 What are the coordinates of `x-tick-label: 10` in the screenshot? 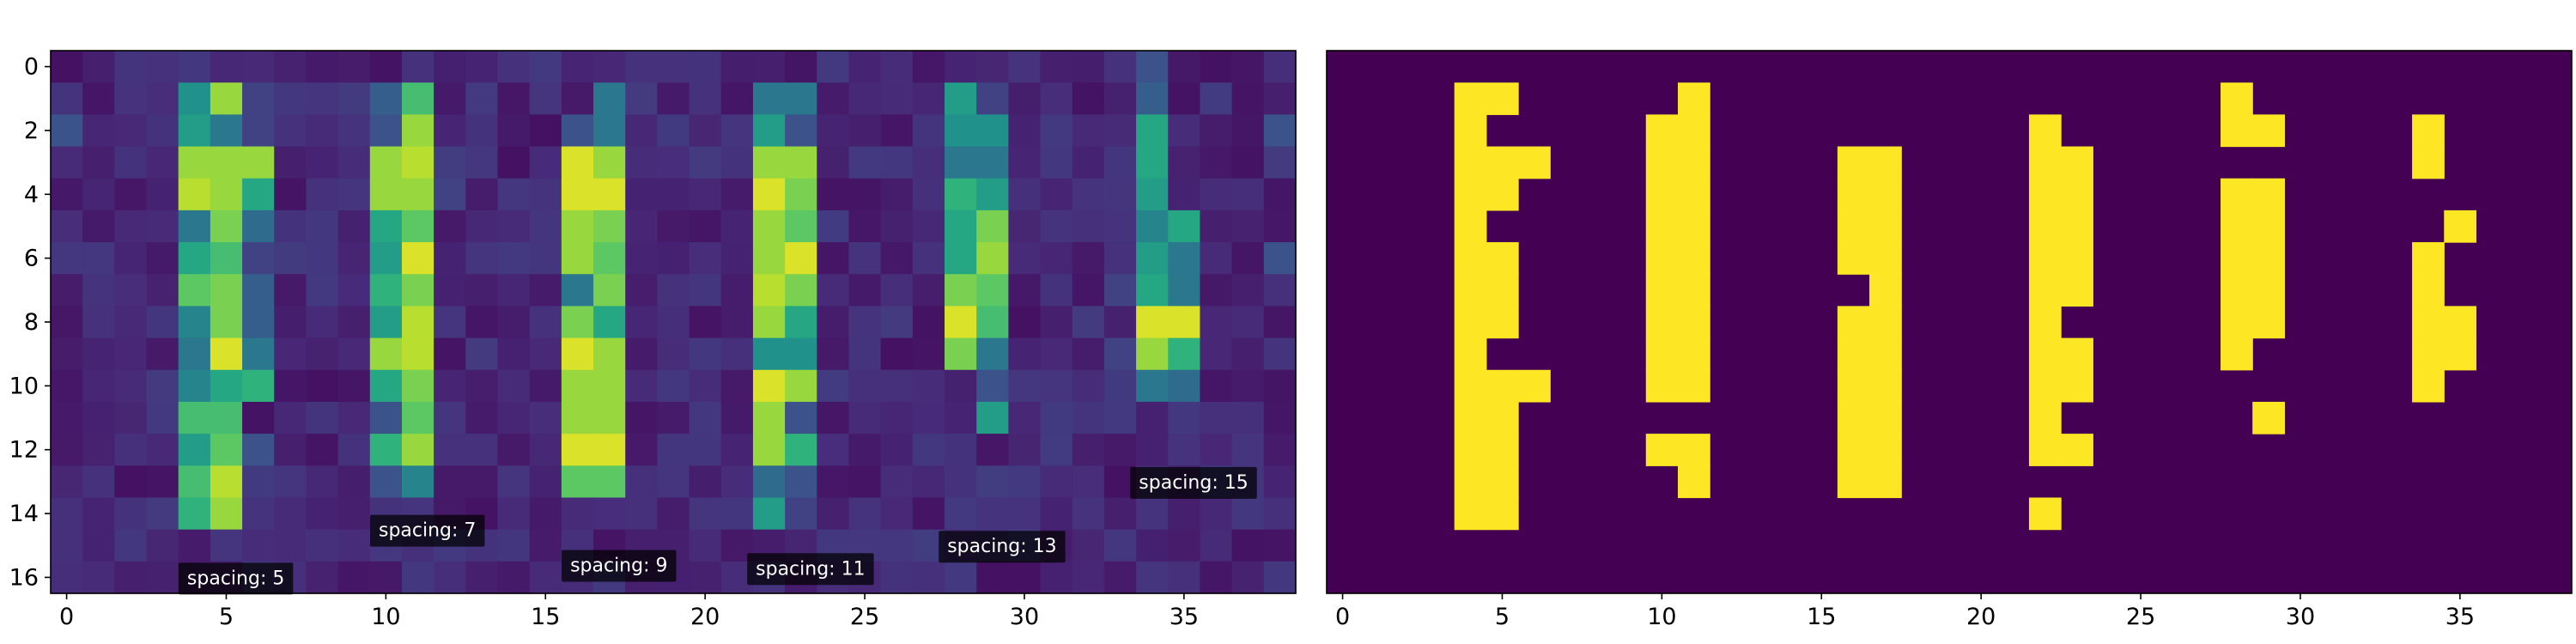 It's located at (386, 617).